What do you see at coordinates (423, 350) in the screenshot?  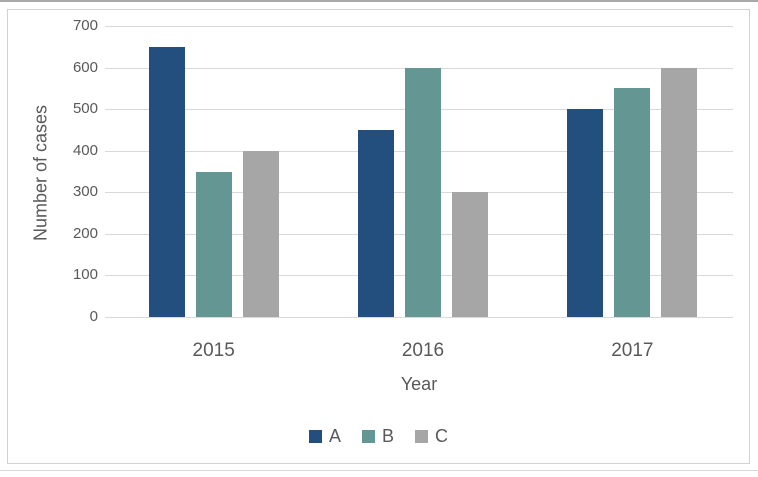 I see `x-category-label: 2016` at bounding box center [423, 350].